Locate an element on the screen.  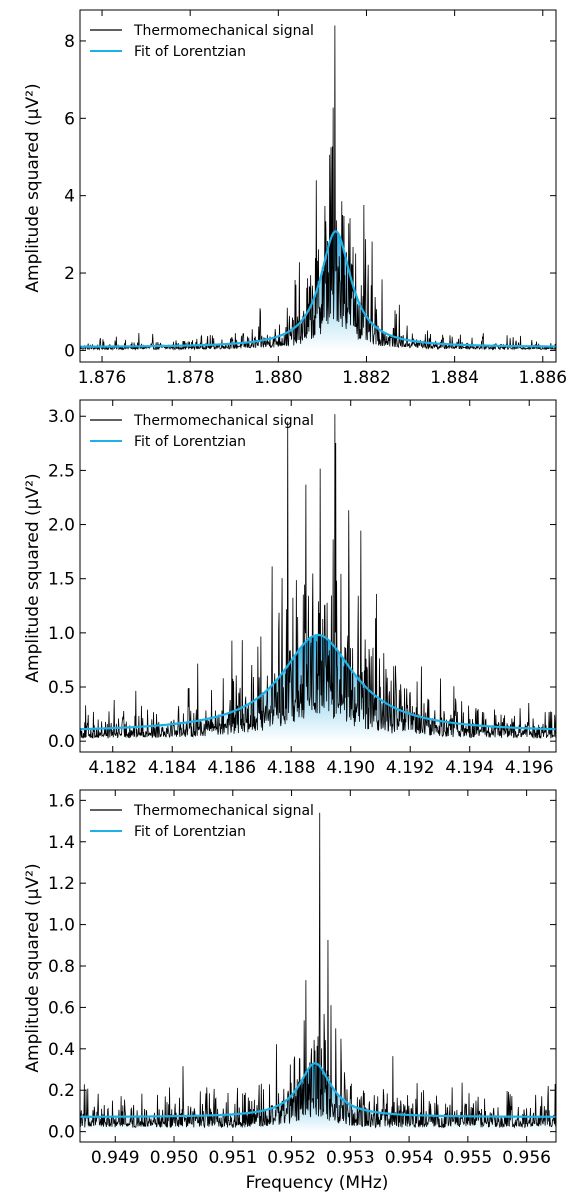
panel-3-xtick-label: 0.949 is located at coordinates (115, 1158).